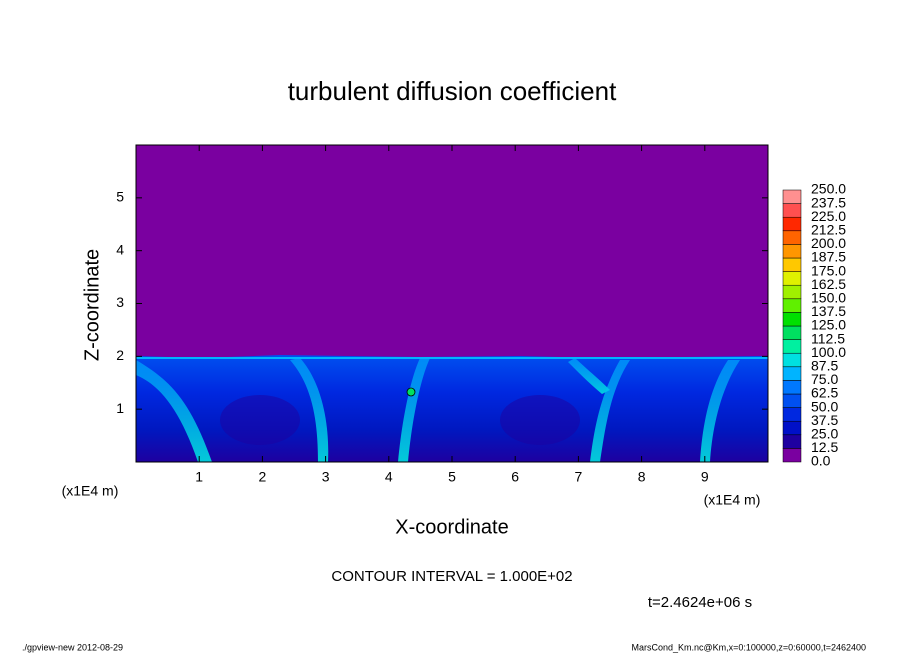 This screenshot has height=654, width=904. What do you see at coordinates (824, 420) in the screenshot?
I see `colorbar-label: 37.5` at bounding box center [824, 420].